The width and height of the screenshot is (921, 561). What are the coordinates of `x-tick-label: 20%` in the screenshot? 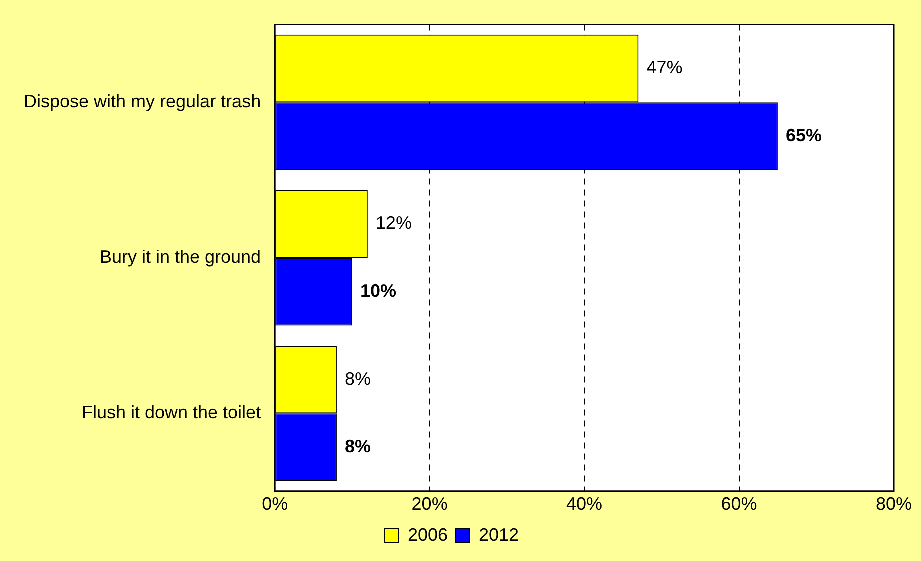 It's located at (430, 504).